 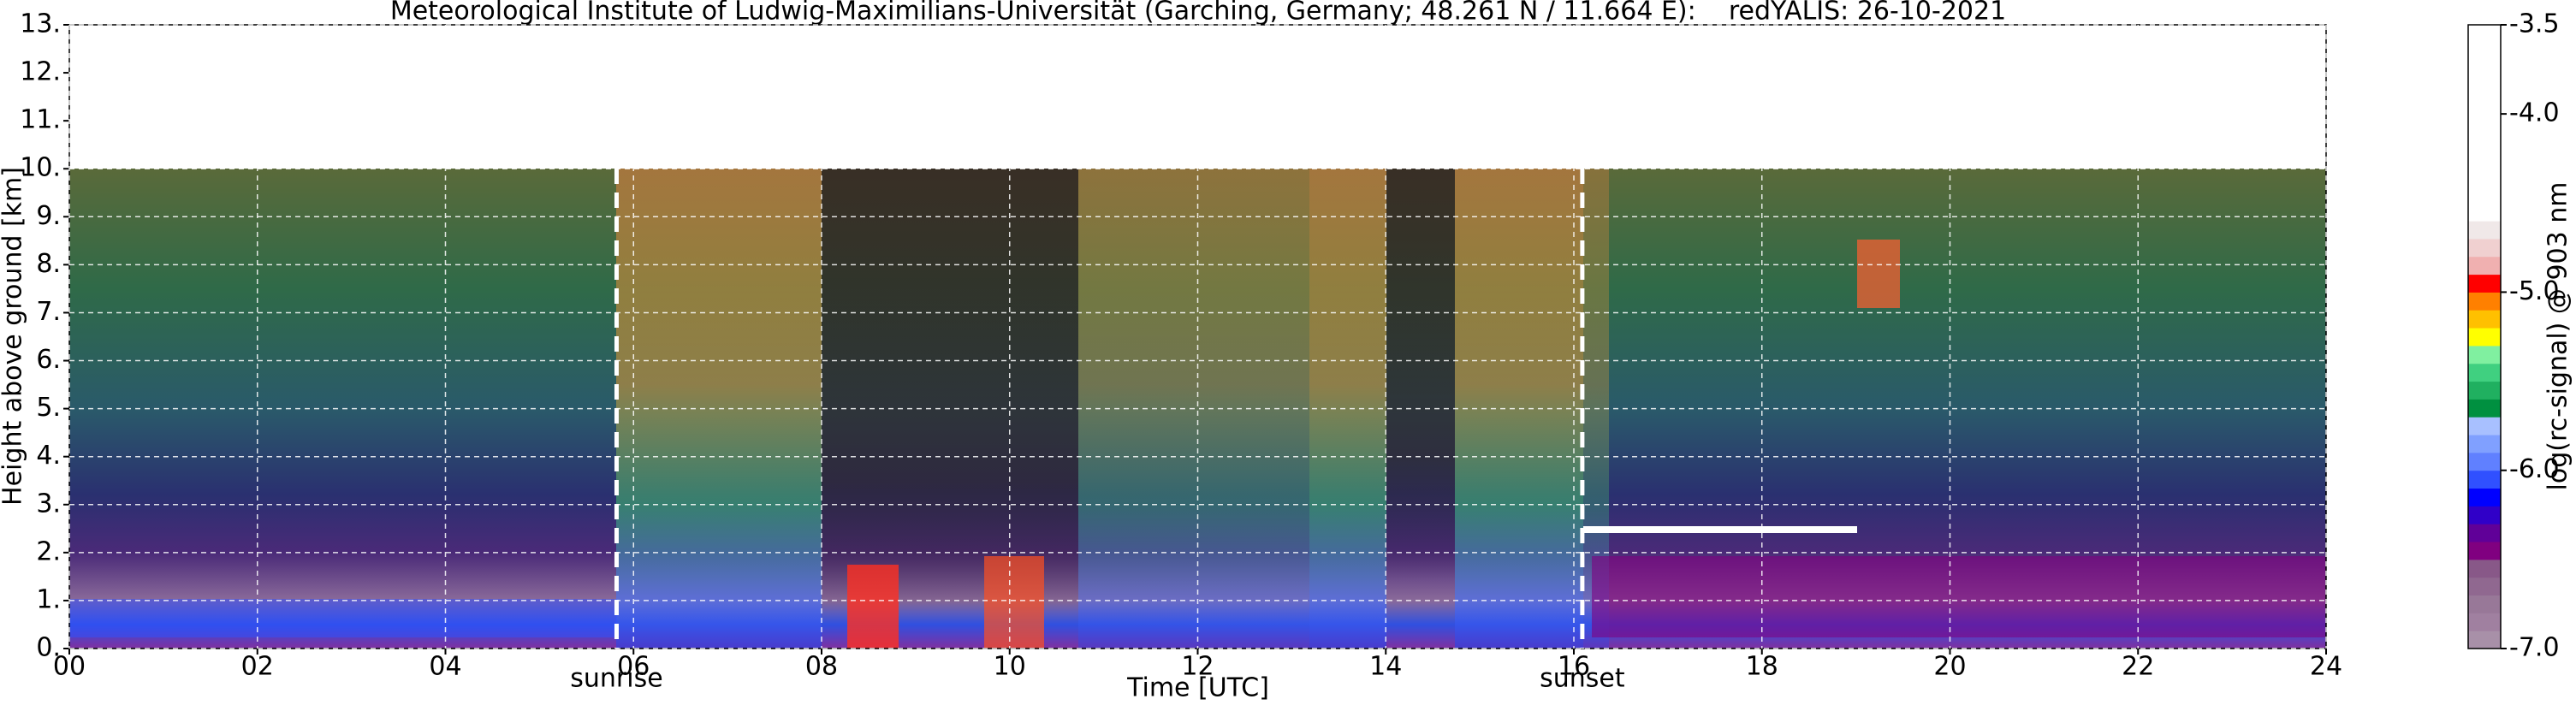 I want to click on colorbar-label: log(rc-signal) @ 903 nm, so click(x=2558, y=336).